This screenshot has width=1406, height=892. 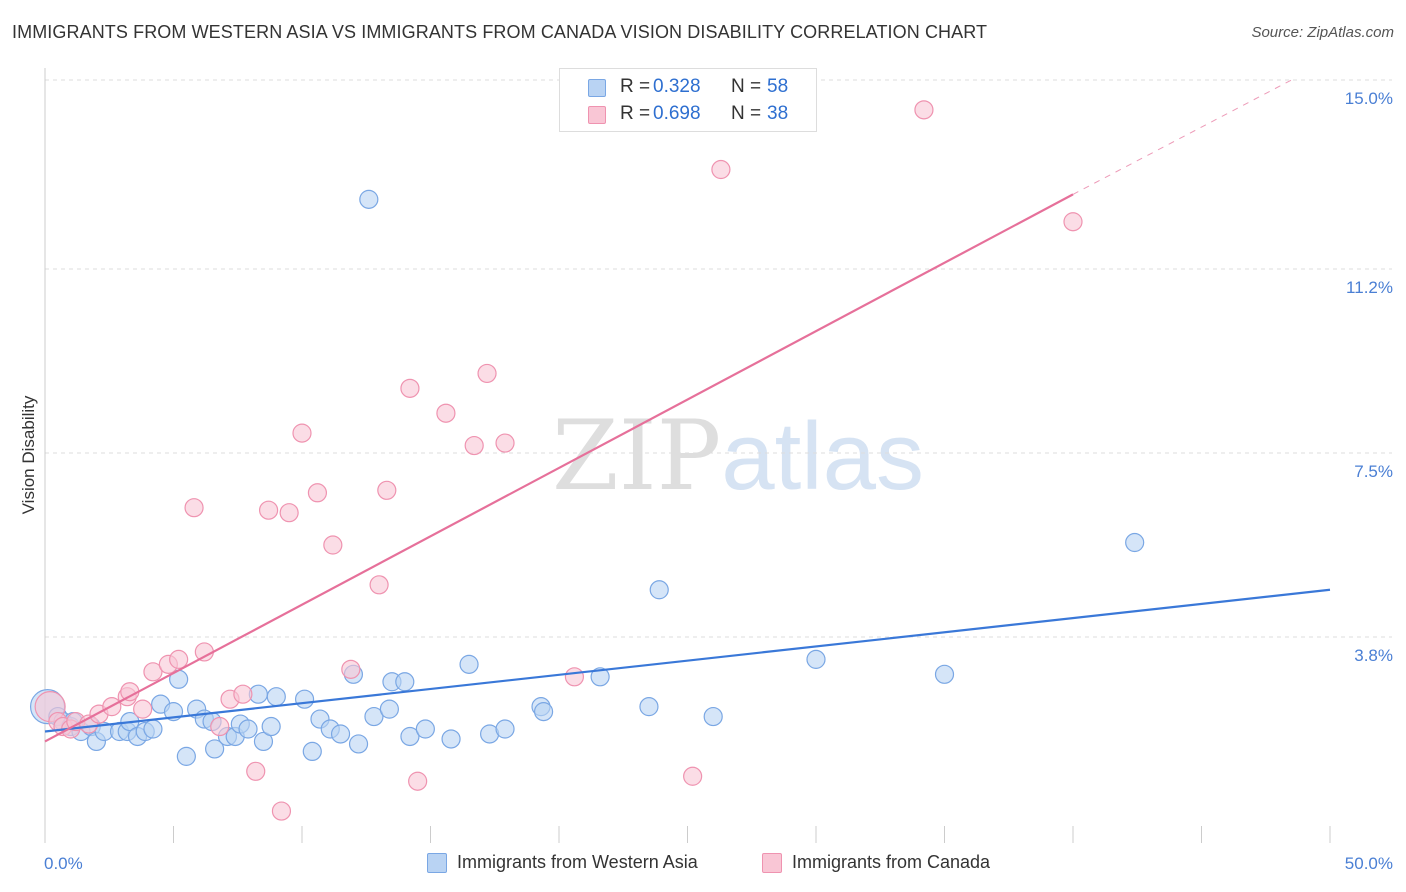 I want to click on bottom-legend-label: Immigrants from Western Asia, so click(x=577, y=862).